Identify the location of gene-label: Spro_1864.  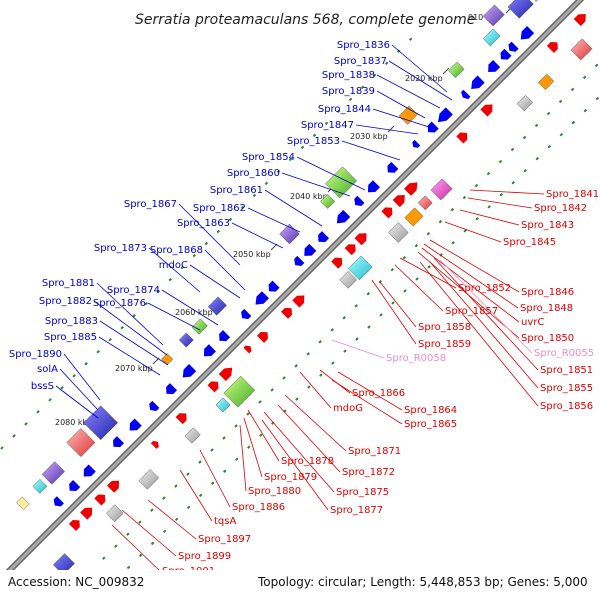
(430, 410).